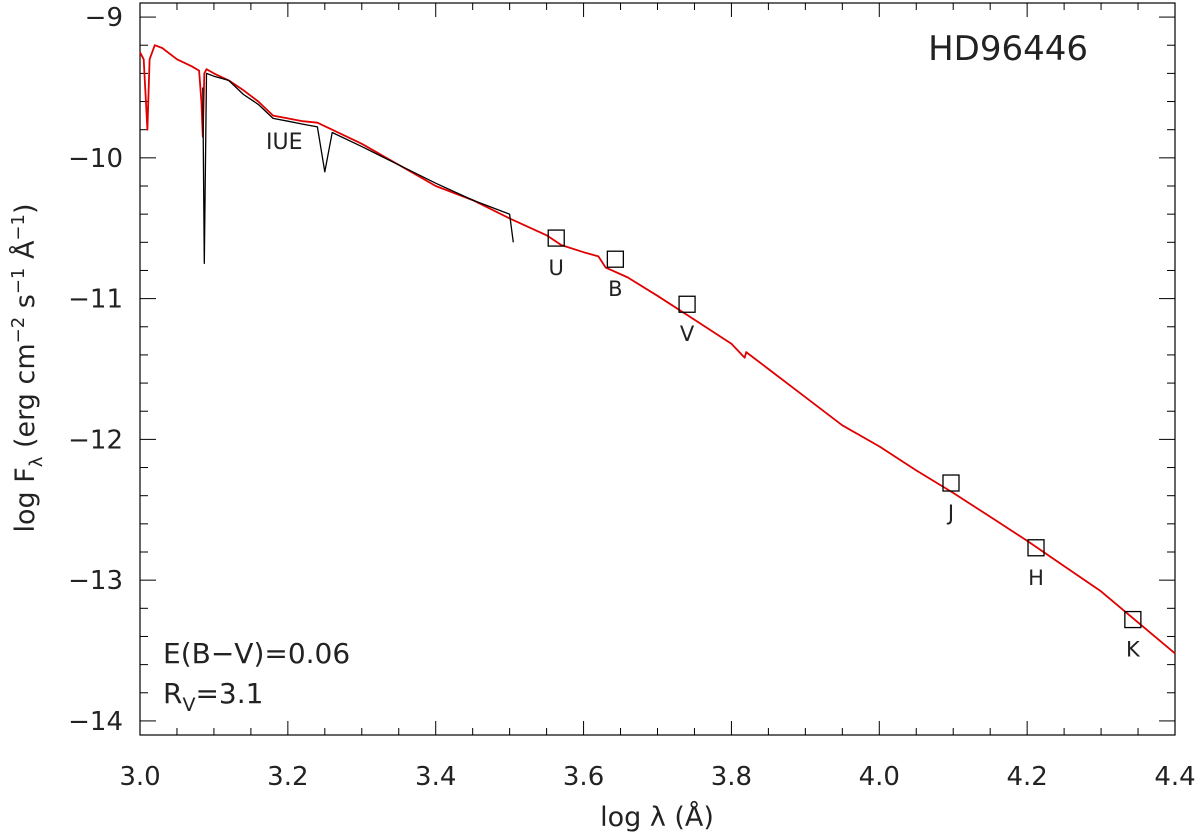  What do you see at coordinates (287, 777) in the screenshot?
I see `x-tick-label: 3.2` at bounding box center [287, 777].